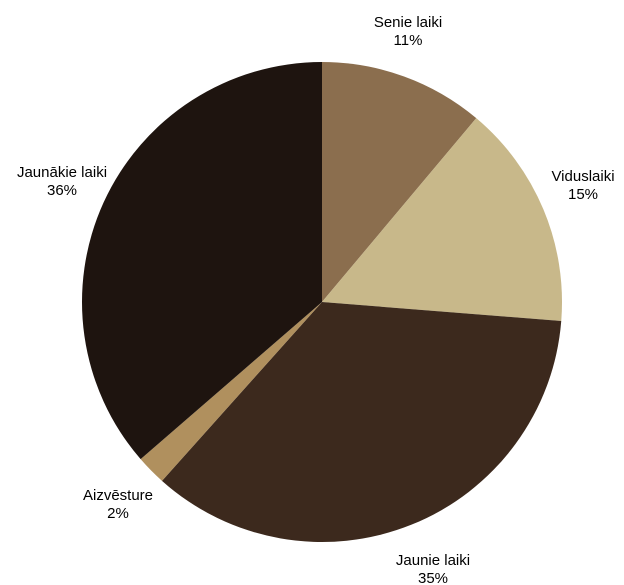 The height and width of the screenshot is (585, 624). What do you see at coordinates (62, 190) in the screenshot?
I see `slice-value-jaunakie-laiki: 36%` at bounding box center [62, 190].